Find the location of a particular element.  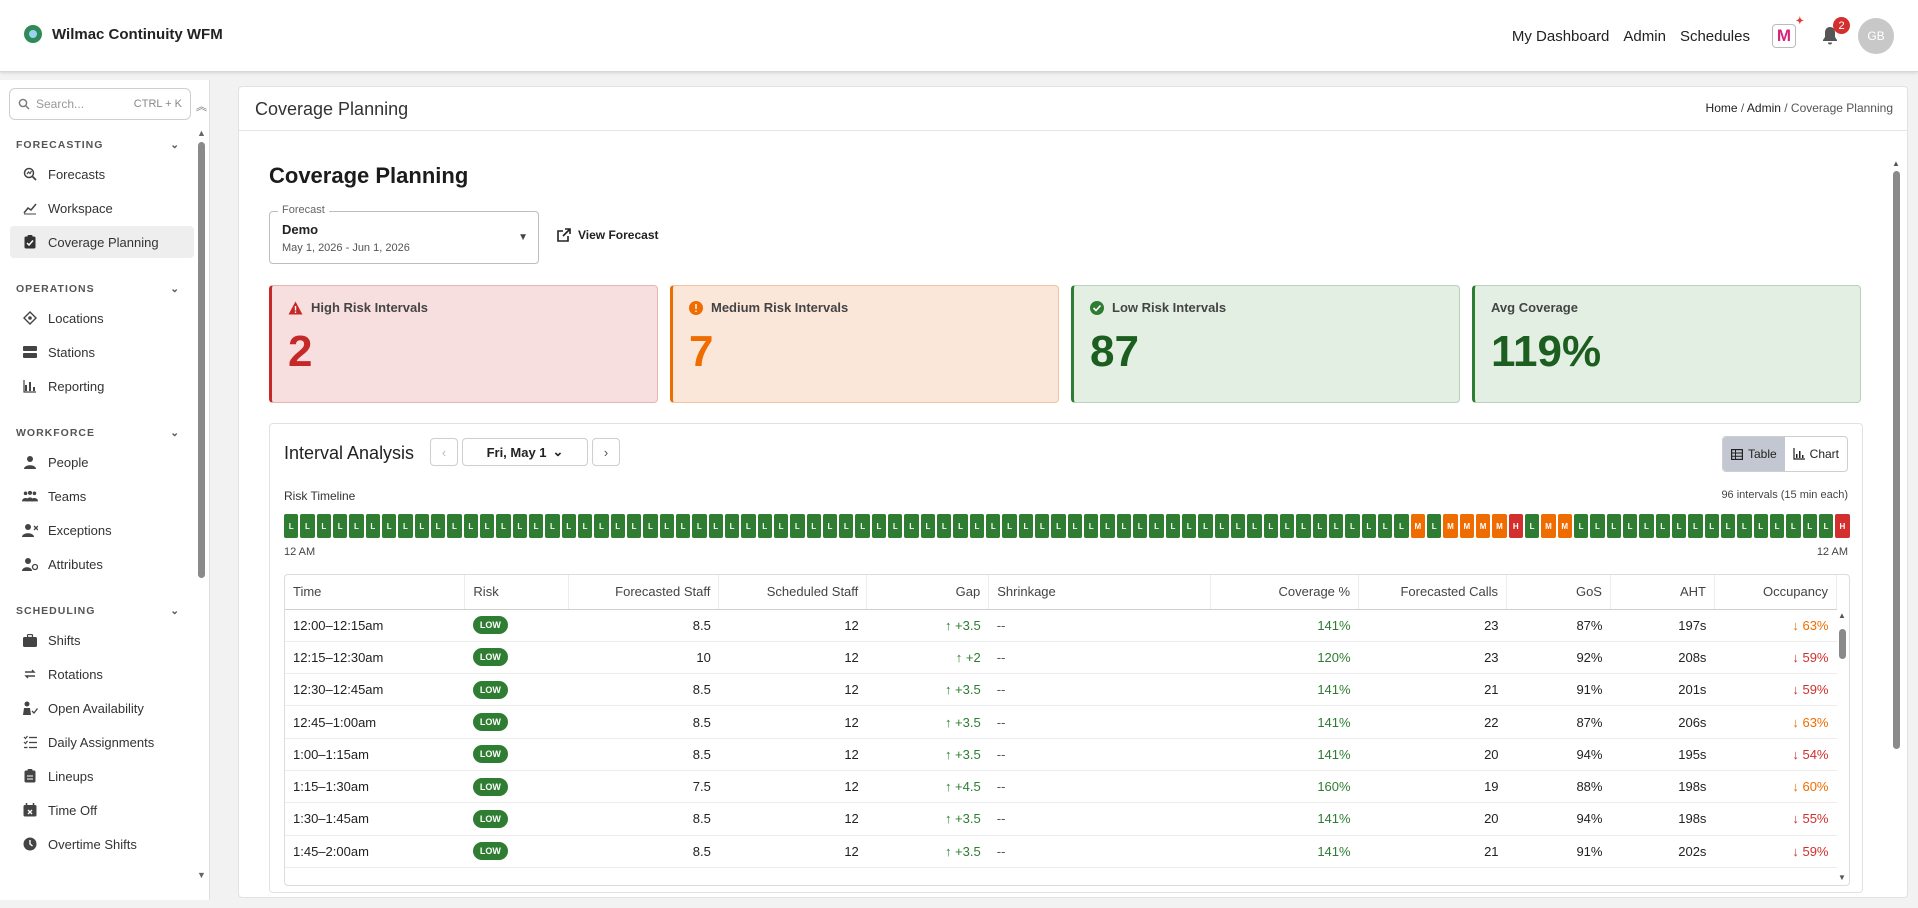

m-app-icon: M is located at coordinates (1788, 32).